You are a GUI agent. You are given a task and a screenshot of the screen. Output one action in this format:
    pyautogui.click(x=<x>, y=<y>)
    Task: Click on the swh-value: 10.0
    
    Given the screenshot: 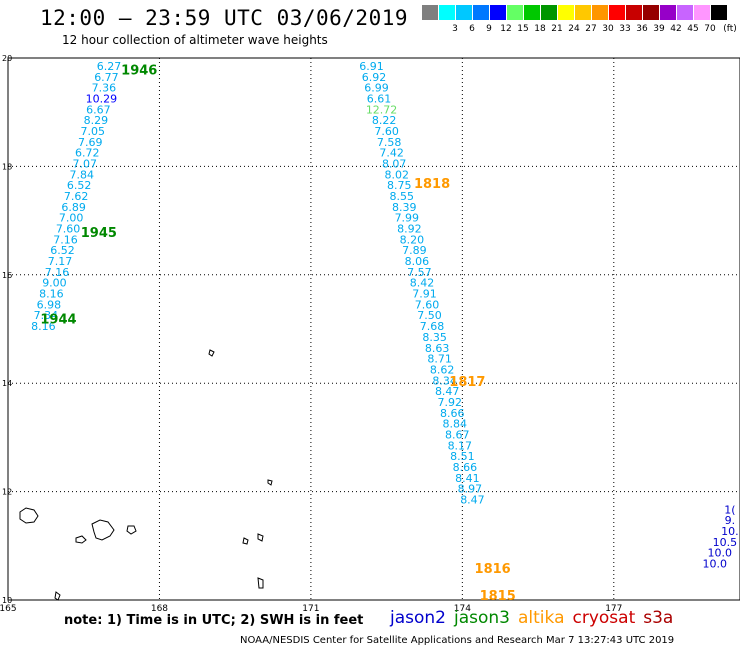 What is the action you would take?
    pyautogui.click(x=715, y=563)
    